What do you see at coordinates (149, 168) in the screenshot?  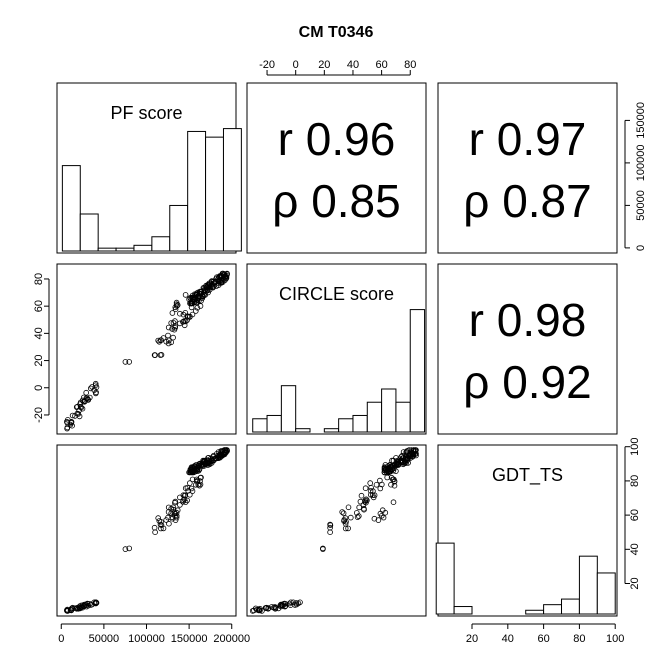 I see `panel-1-1: PF score` at bounding box center [149, 168].